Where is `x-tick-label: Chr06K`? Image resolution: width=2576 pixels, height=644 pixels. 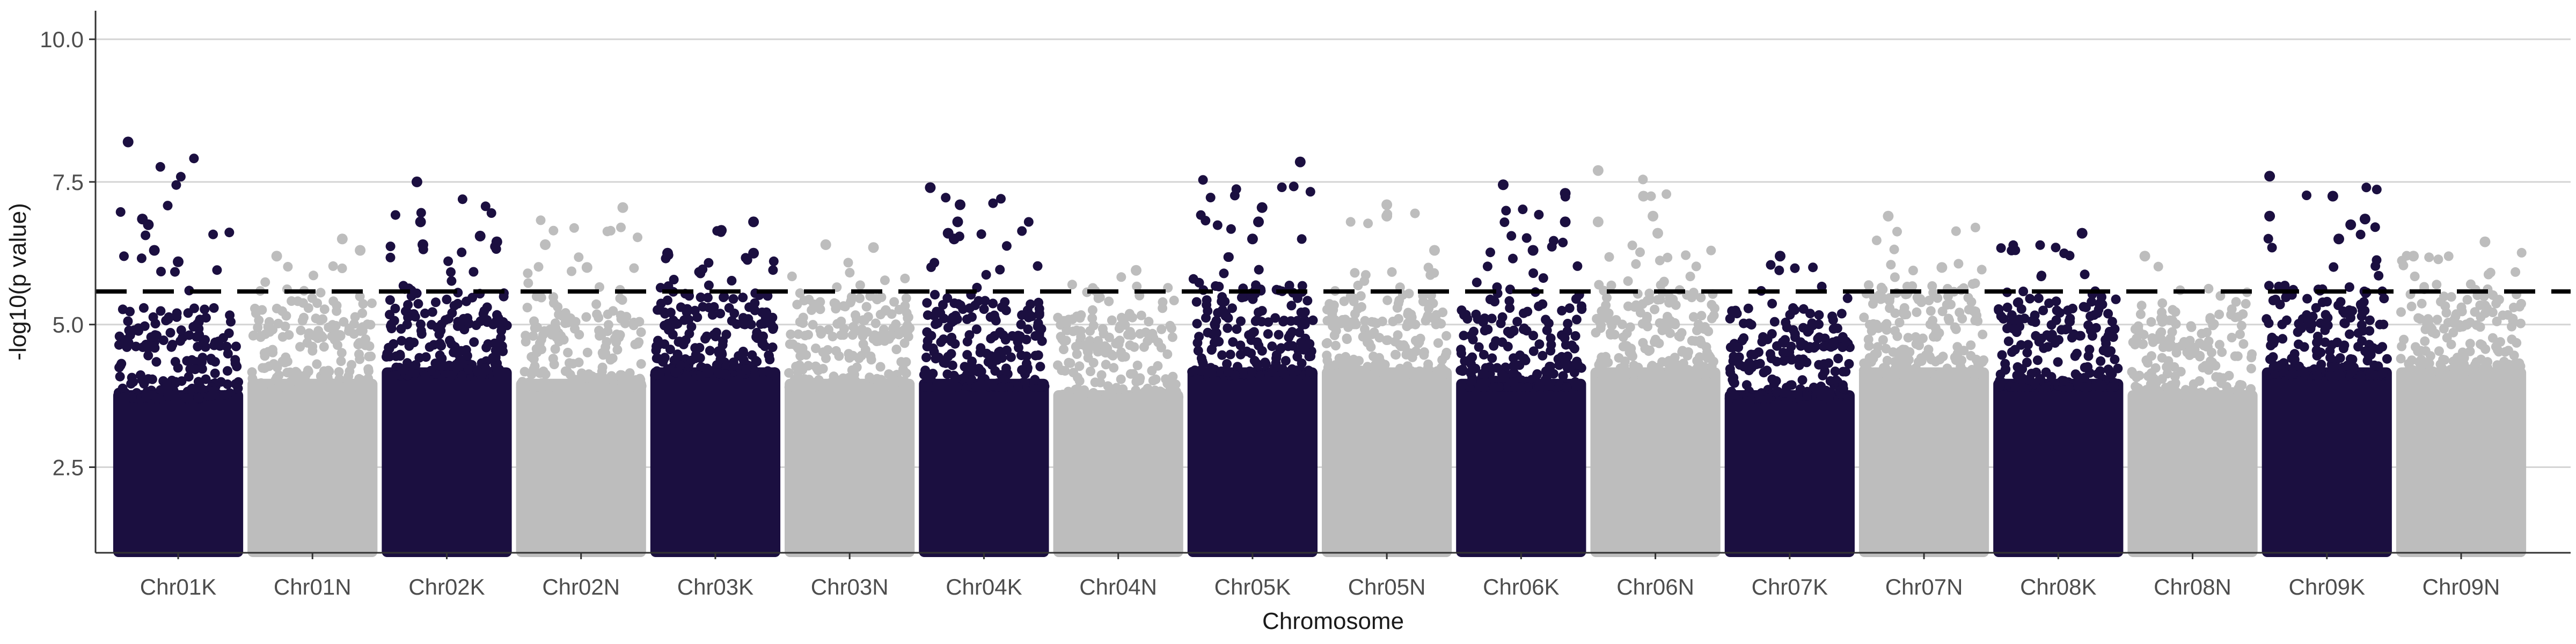
x-tick-label: Chr06K is located at coordinates (1521, 586).